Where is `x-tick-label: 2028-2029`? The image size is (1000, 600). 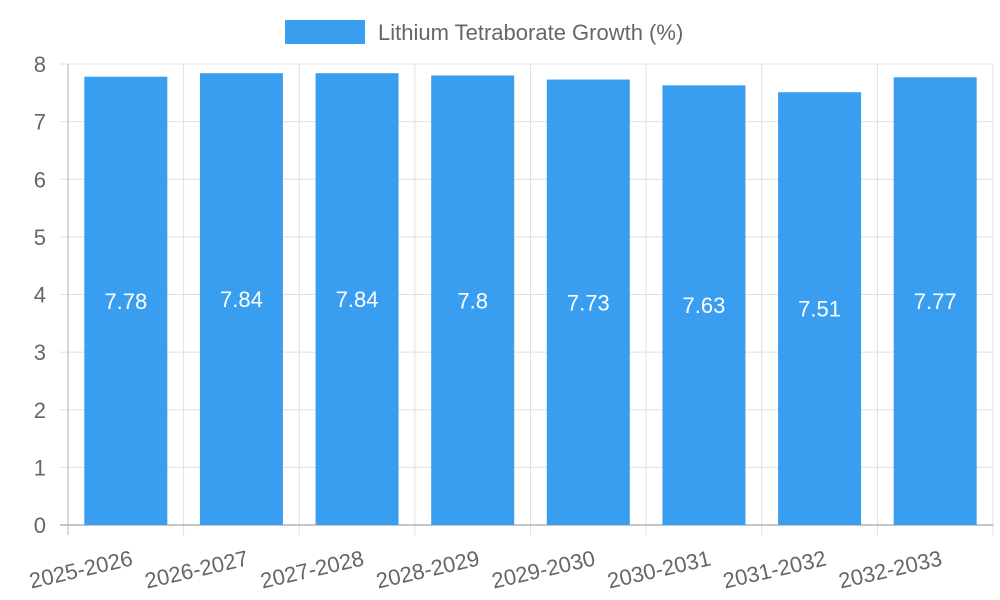
x-tick-label: 2028-2029 is located at coordinates (428, 570).